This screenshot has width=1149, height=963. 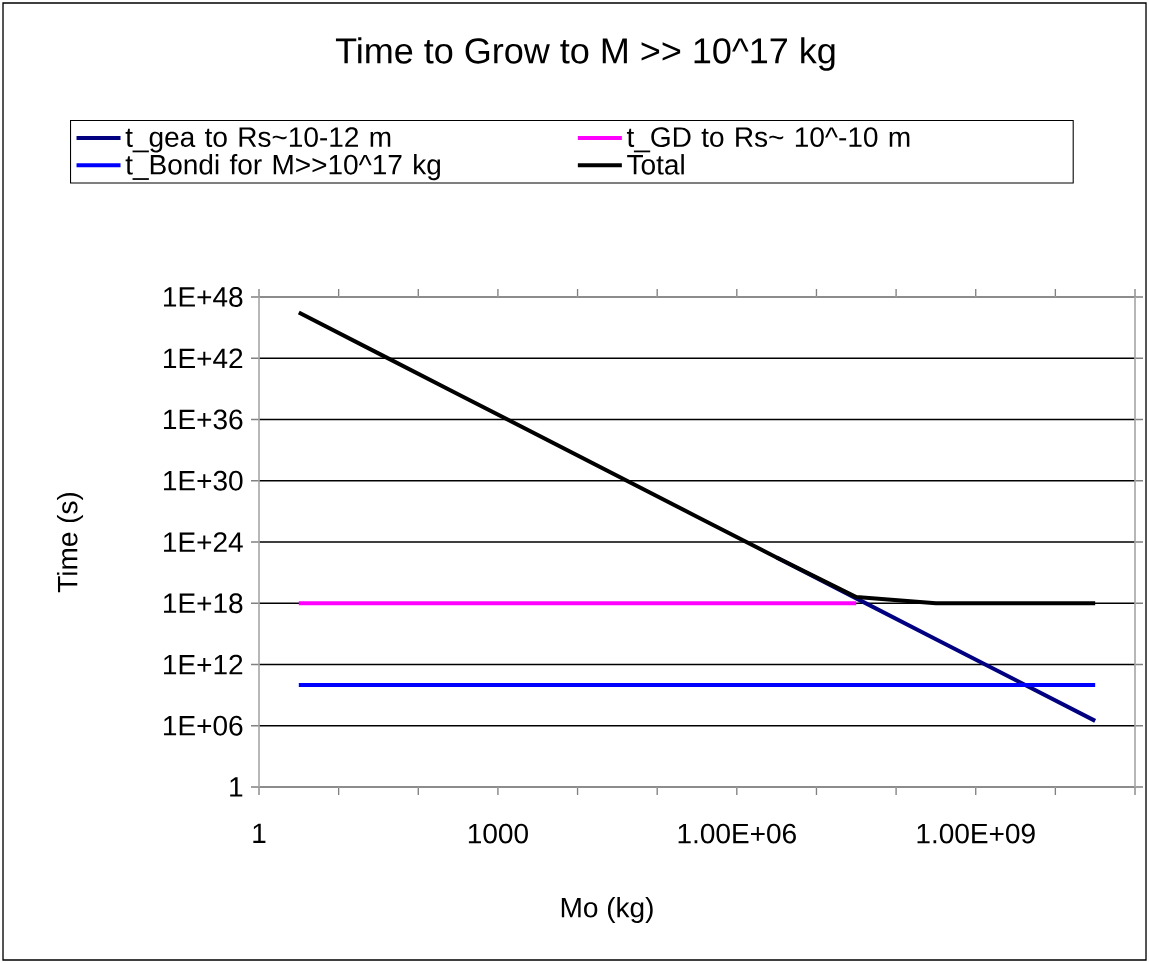 What do you see at coordinates (203, 358) in the screenshot?
I see `y-tick-label: 1E+42` at bounding box center [203, 358].